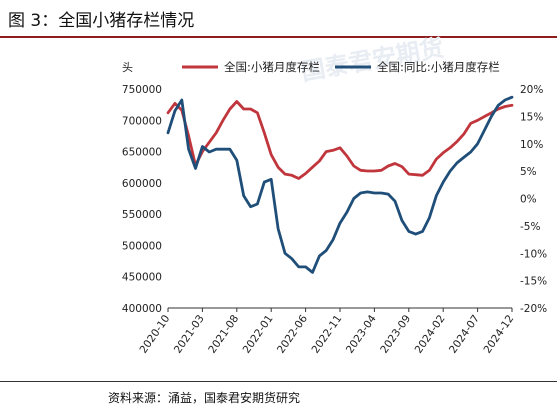 The height and width of the screenshot is (417, 557). What do you see at coordinates (531, 145) in the screenshot?
I see `y-right-tick-label: 10%` at bounding box center [531, 145].